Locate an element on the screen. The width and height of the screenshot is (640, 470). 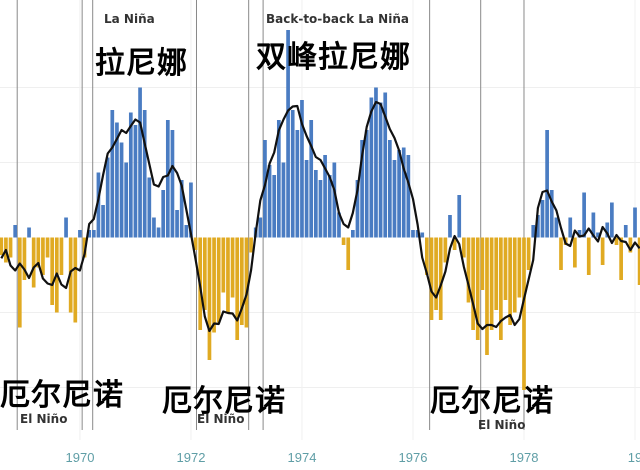
back-to-back-la-nina-label-zh: 双峰拉尼娜 is located at coordinates (333, 57).